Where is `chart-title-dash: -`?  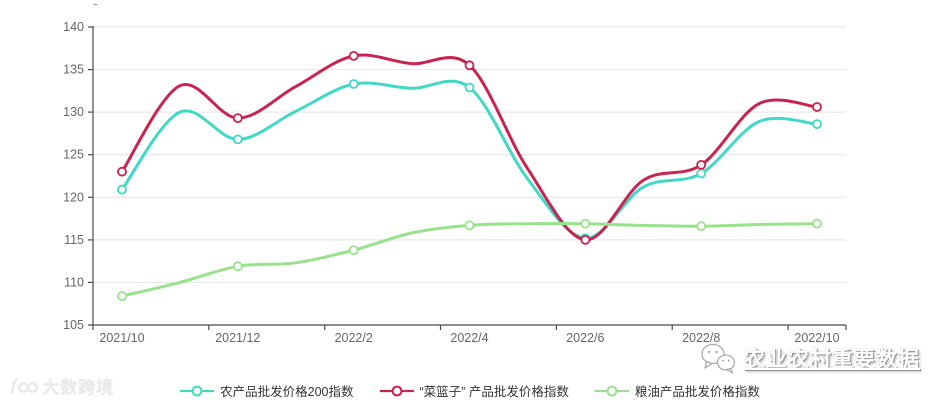
chart-title-dash: - is located at coordinates (95, 5).